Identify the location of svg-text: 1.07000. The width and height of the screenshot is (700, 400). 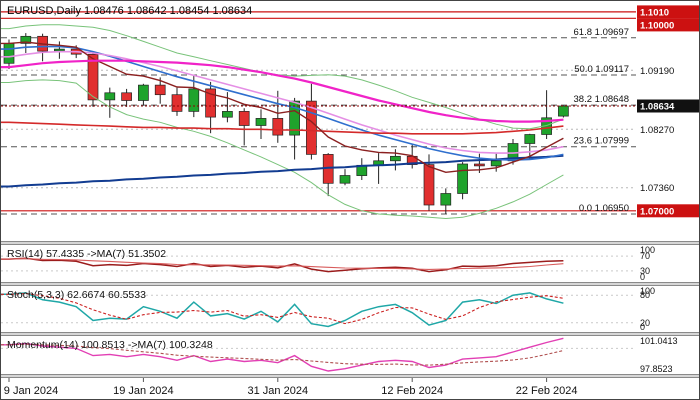
(657, 211).